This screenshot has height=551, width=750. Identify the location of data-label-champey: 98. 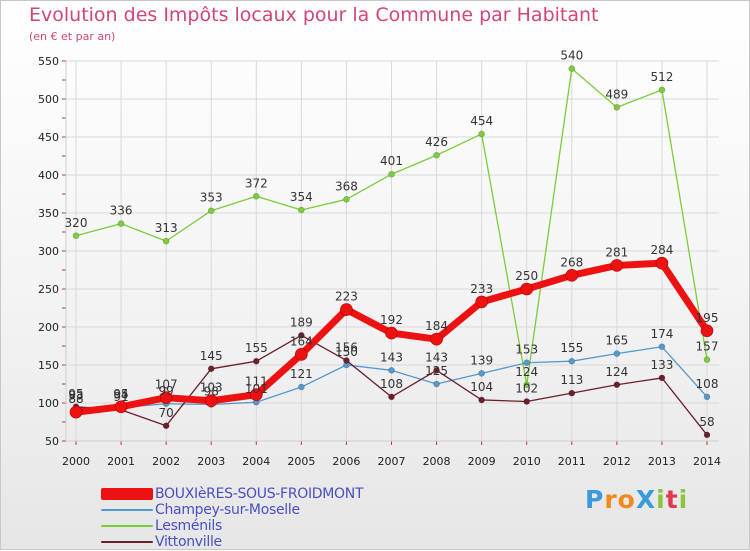
(211, 392).